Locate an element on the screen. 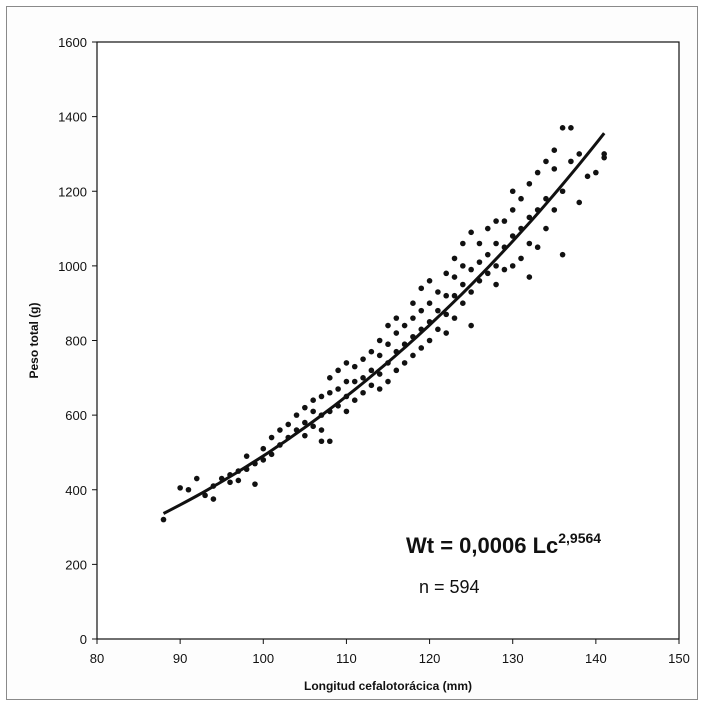  x-tick-label: 120 is located at coordinates (430, 658).